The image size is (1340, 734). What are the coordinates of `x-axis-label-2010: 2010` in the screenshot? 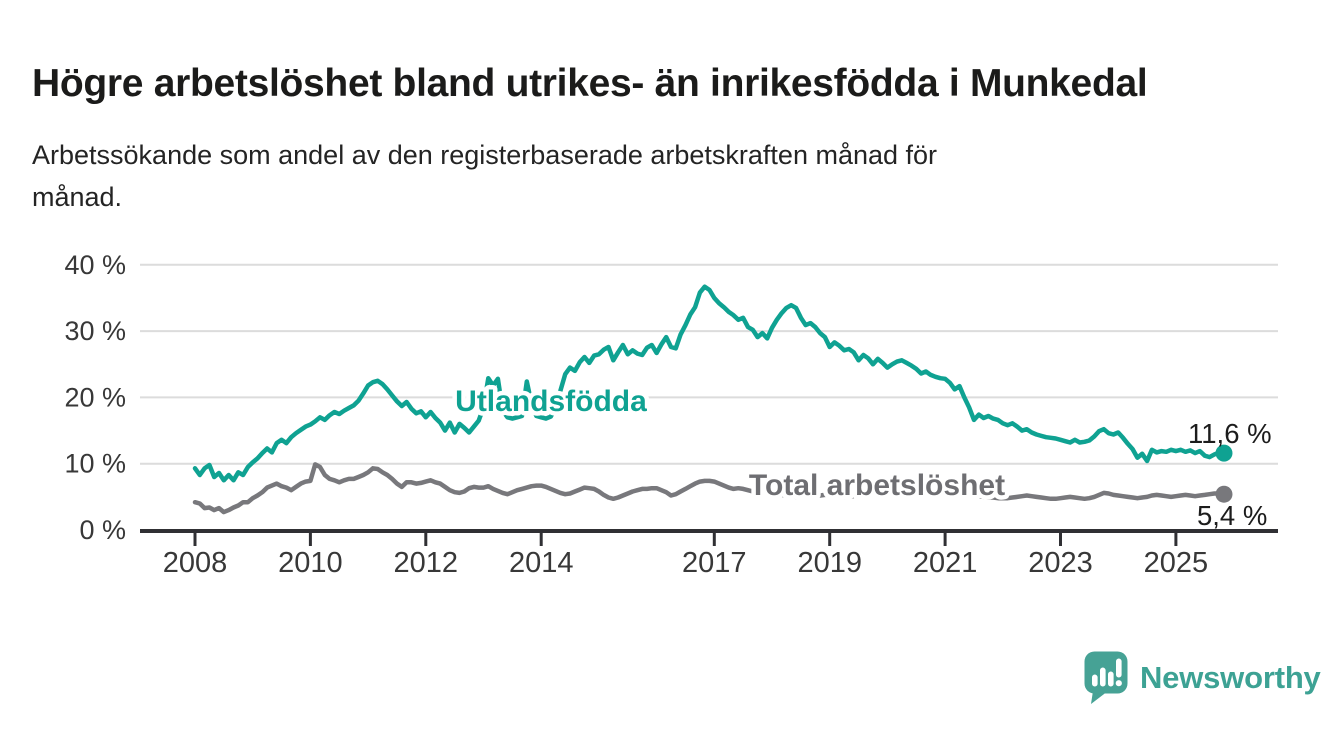 It's located at (310, 563).